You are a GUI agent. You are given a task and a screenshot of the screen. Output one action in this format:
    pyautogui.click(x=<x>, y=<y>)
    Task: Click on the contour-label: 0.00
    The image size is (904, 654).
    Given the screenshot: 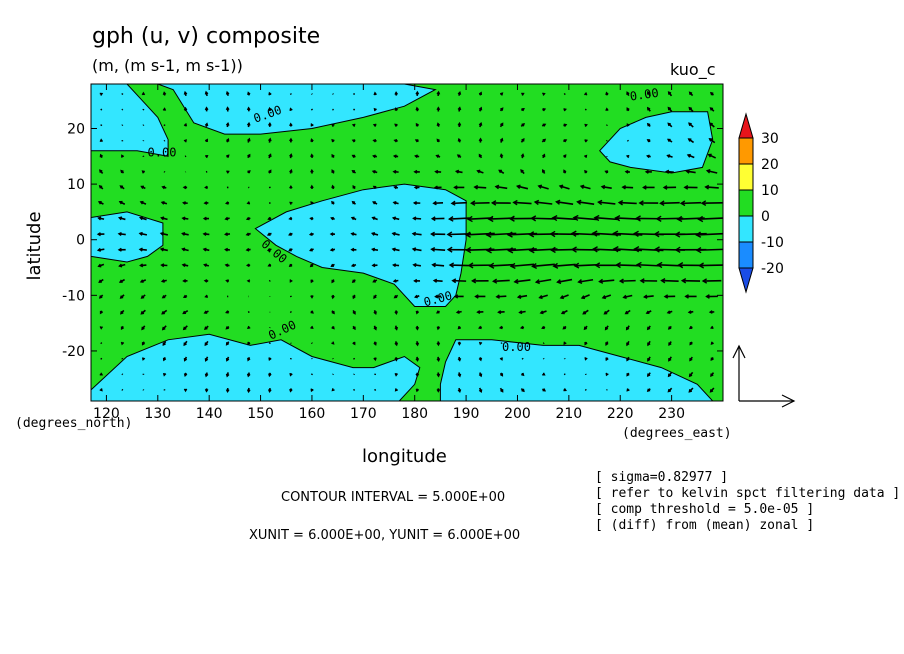 What is the action you would take?
    pyautogui.click(x=644, y=95)
    